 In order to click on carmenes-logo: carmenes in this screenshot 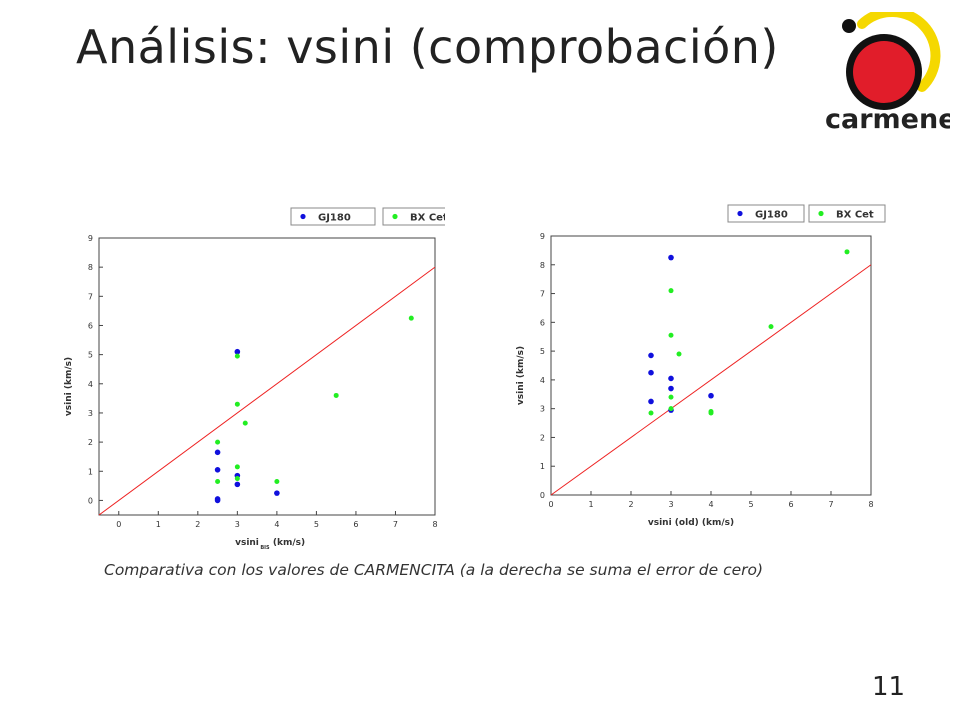, I will do `click(891, 72)`.